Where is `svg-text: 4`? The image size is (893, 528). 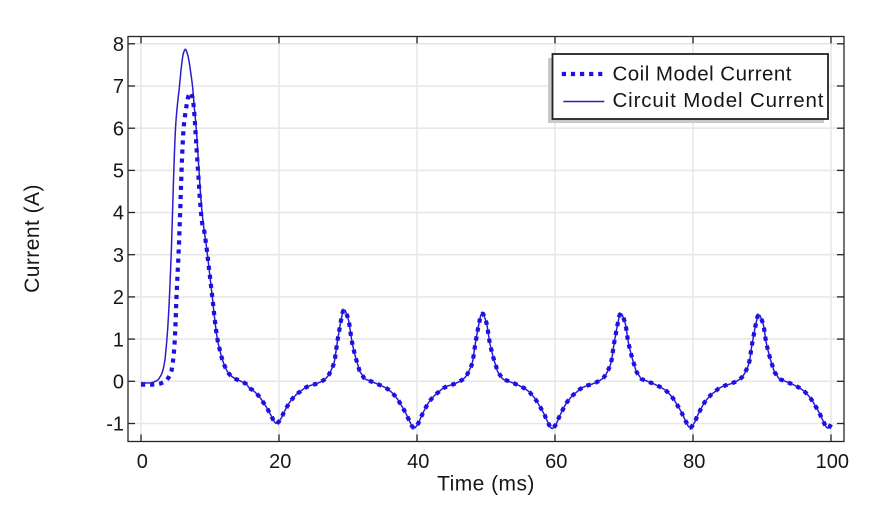 svg-text: 4 is located at coordinates (118, 214).